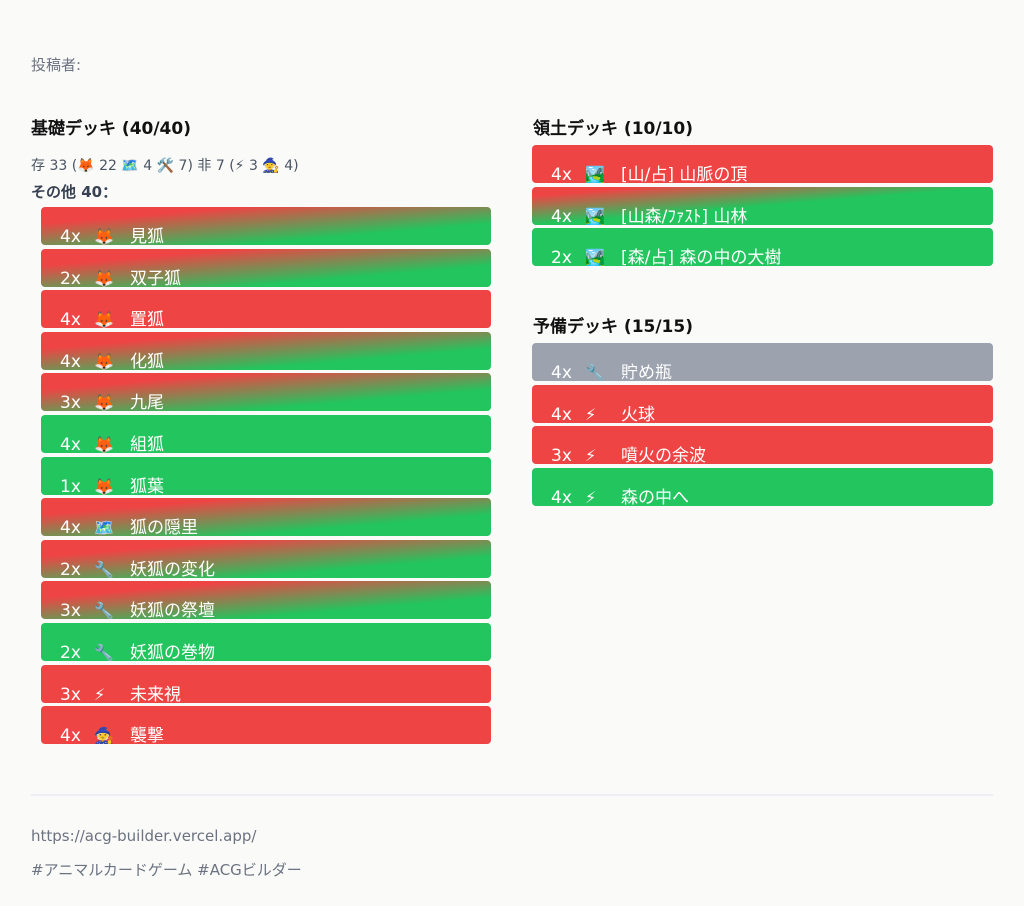  Describe the element at coordinates (148, 166) in the screenshot. I see `map-count: 4` at that location.